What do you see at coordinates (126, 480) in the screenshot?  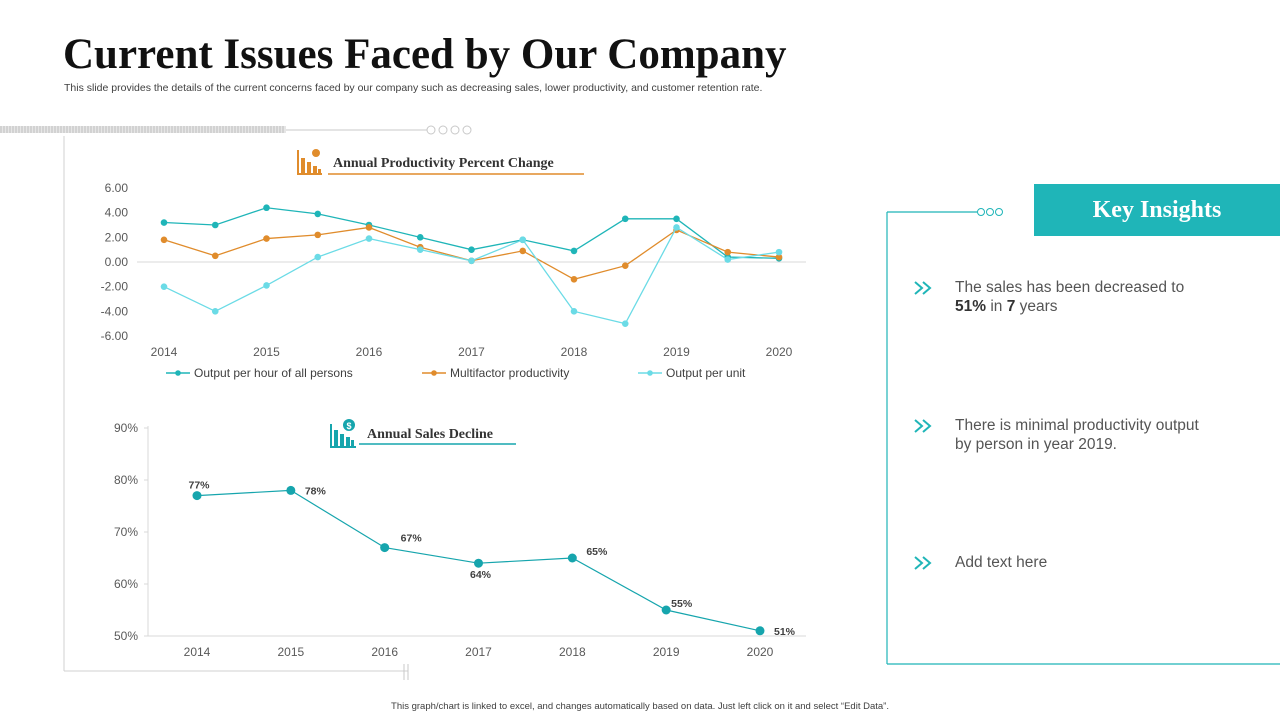 I see `chart2-y-tick: 80%` at bounding box center [126, 480].